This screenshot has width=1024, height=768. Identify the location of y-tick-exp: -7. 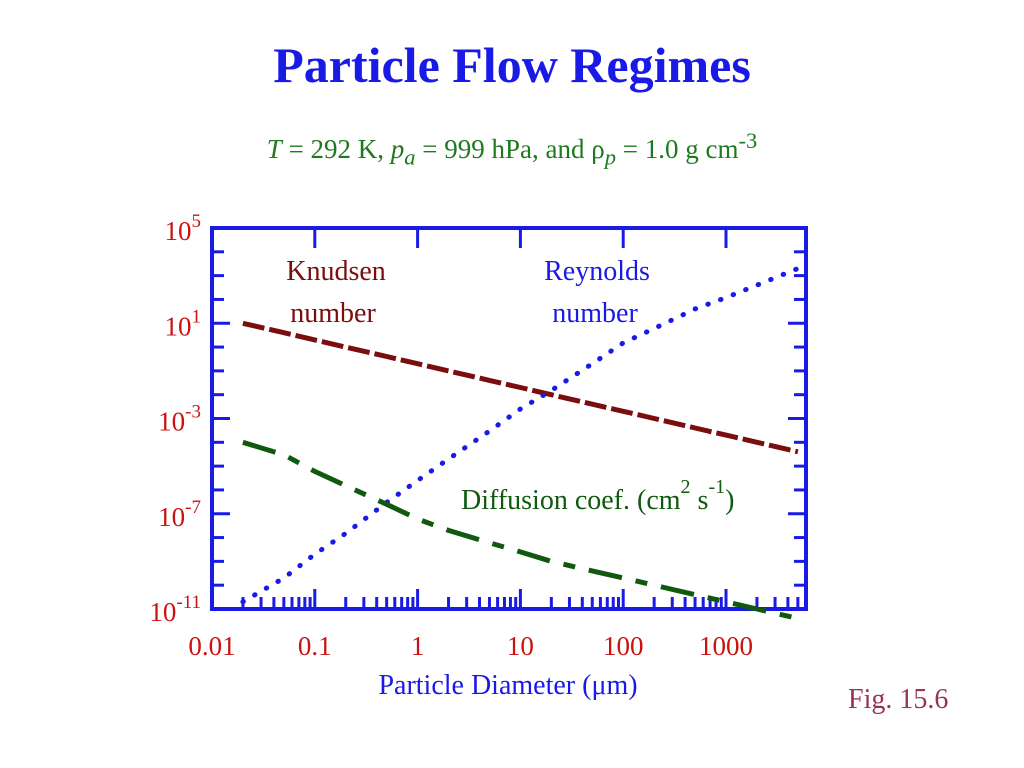
(193, 507).